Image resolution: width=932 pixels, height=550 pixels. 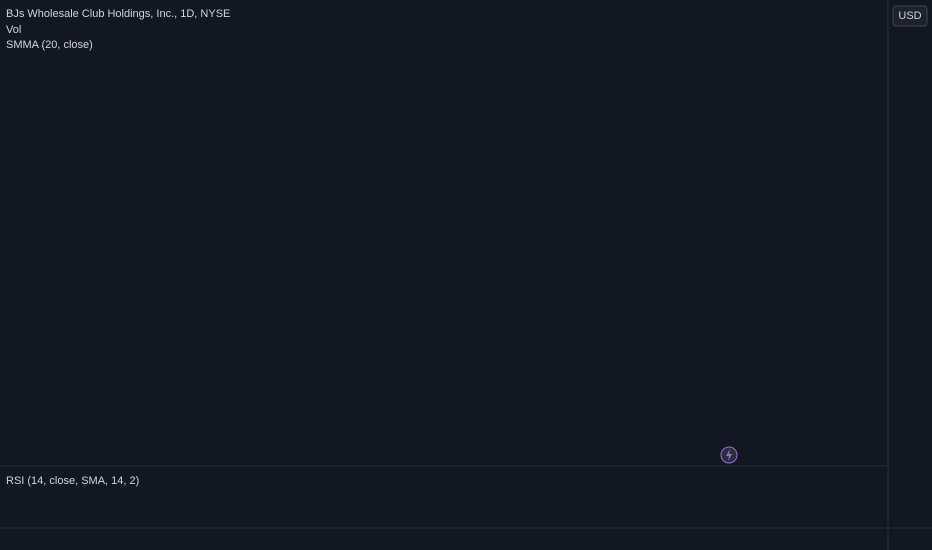 I want to click on smma-label: SMMA (20, close), so click(x=49, y=45).